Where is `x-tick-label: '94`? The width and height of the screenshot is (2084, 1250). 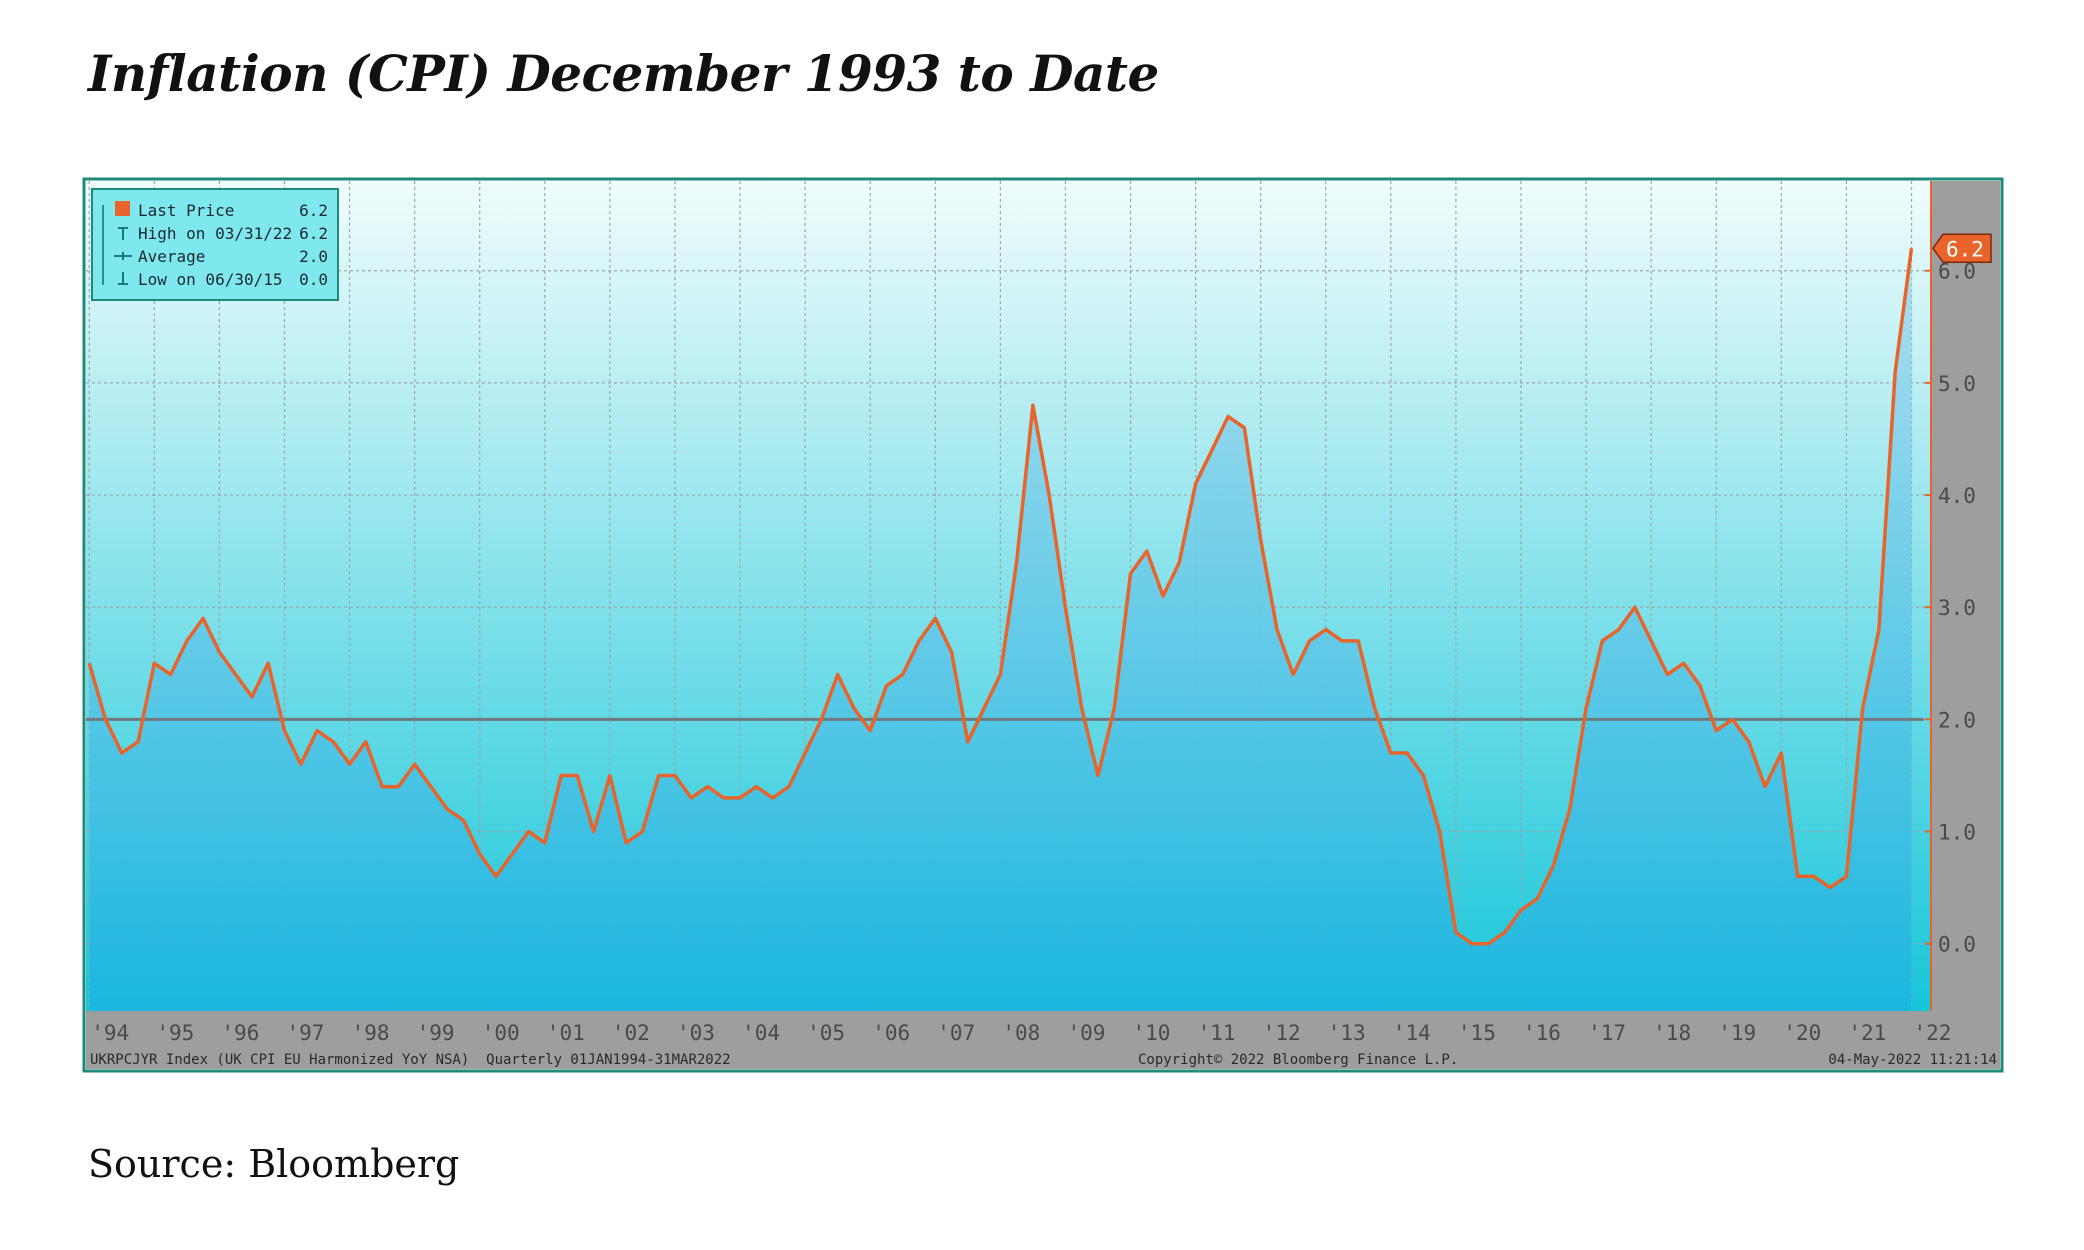 x-tick-label: '94 is located at coordinates (110, 1033).